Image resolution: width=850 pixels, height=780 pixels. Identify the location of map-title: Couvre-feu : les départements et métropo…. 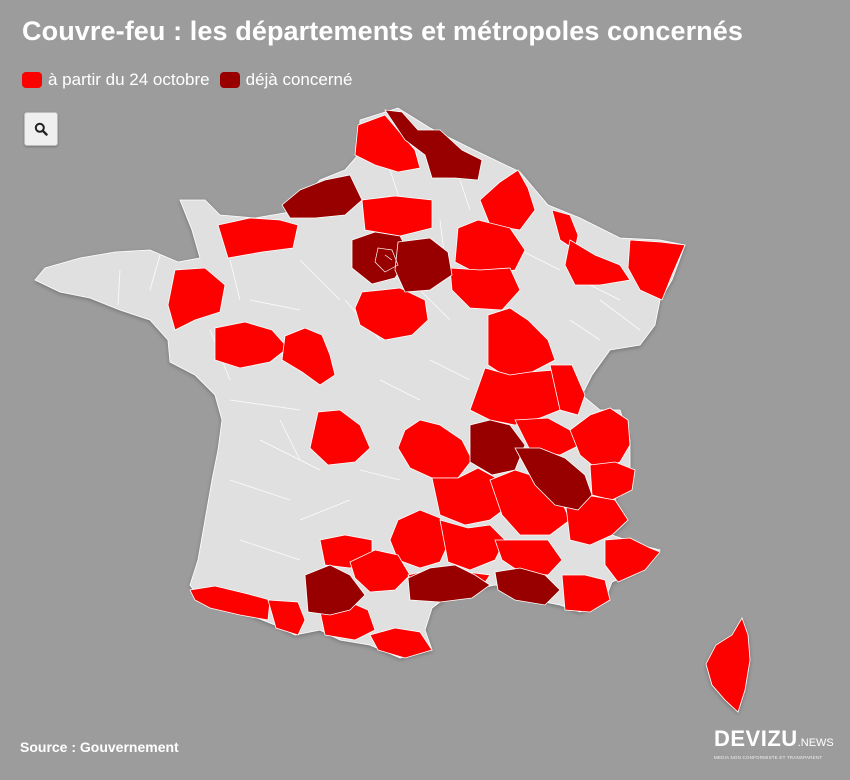
(383, 31).